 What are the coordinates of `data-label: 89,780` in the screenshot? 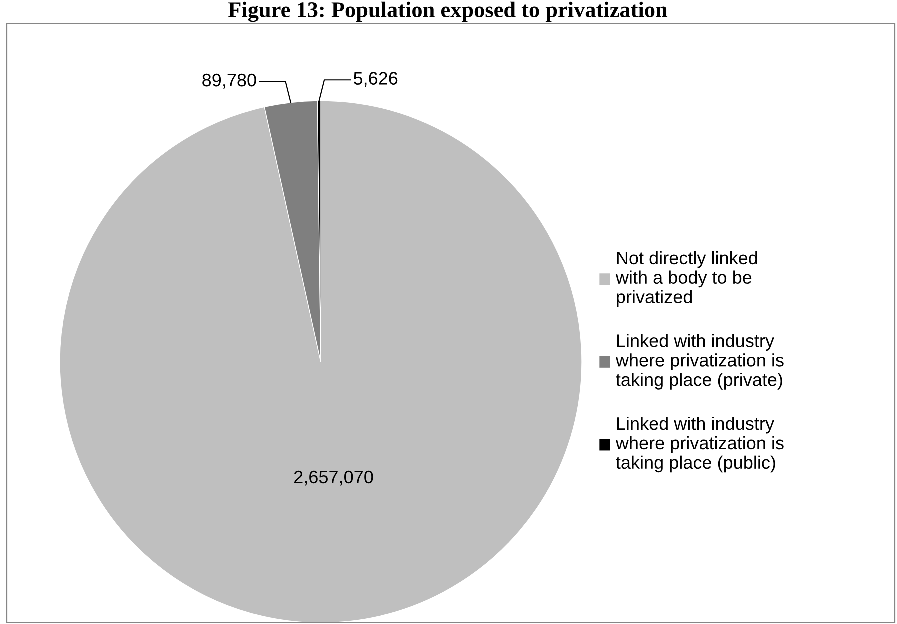 It's located at (229, 81).